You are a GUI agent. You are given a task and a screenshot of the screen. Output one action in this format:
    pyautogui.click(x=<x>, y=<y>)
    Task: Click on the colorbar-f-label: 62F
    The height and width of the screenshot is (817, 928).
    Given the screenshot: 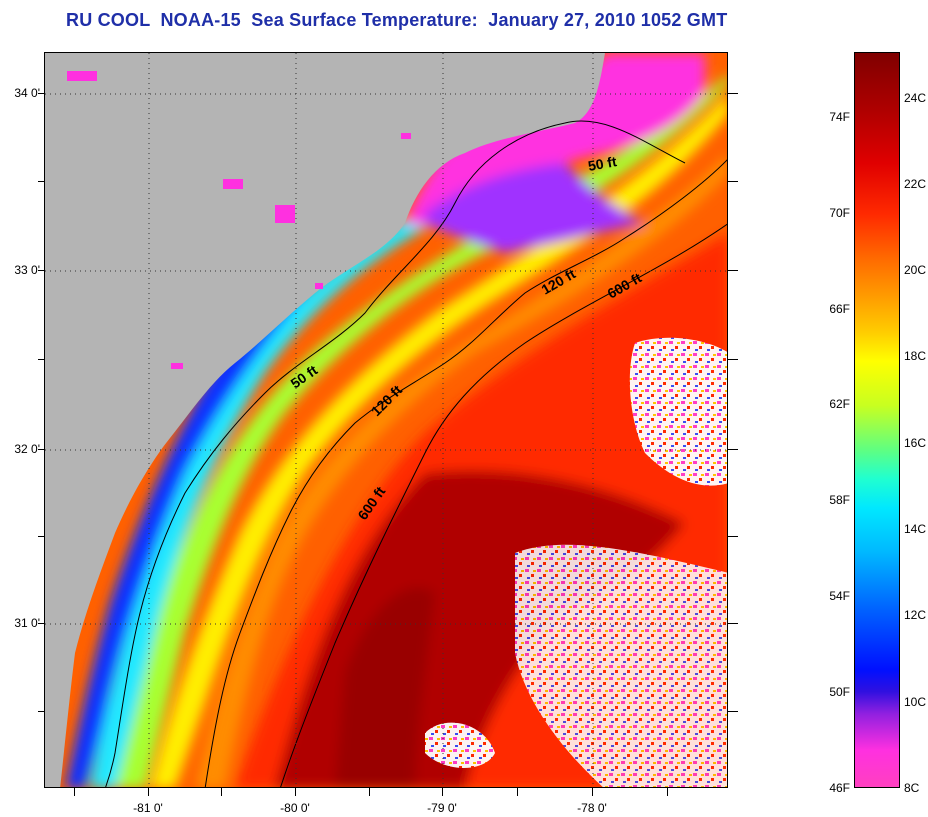 What is the action you would take?
    pyautogui.click(x=839, y=404)
    